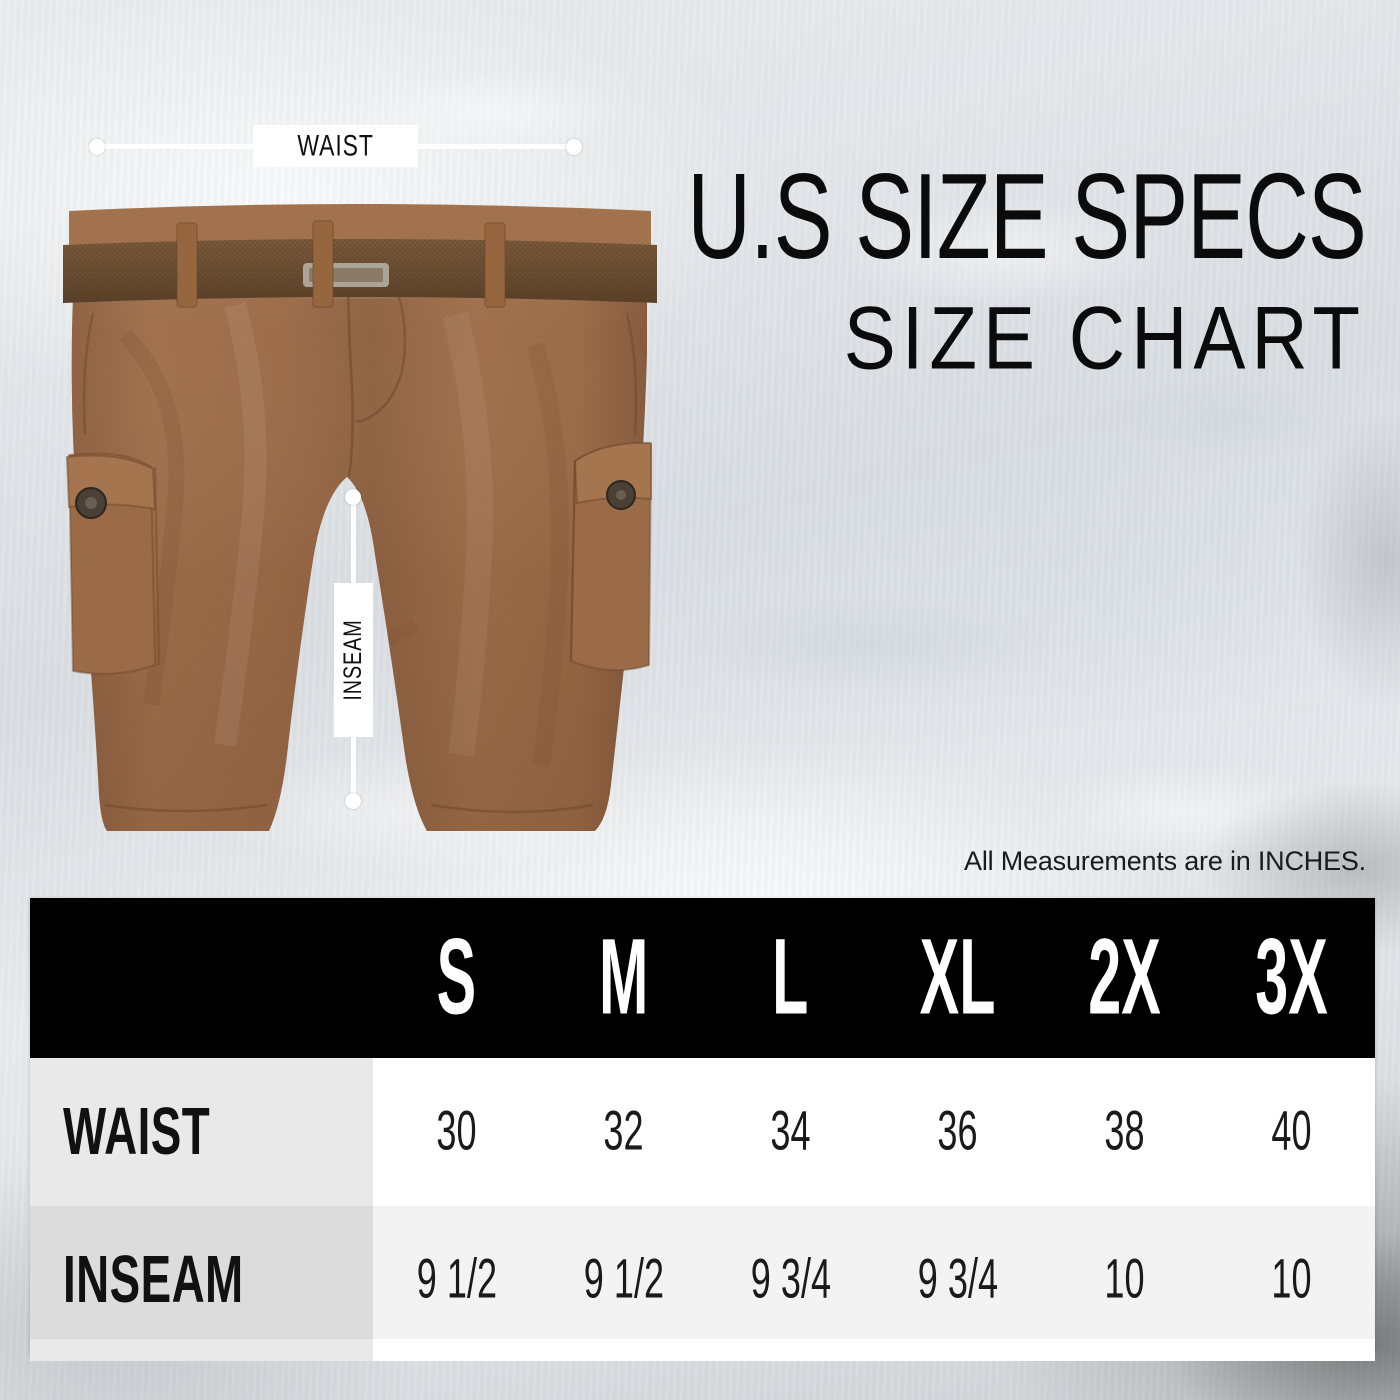 The width and height of the screenshot is (1400, 1400). I want to click on table-footer-strip, so click(702, 1350).